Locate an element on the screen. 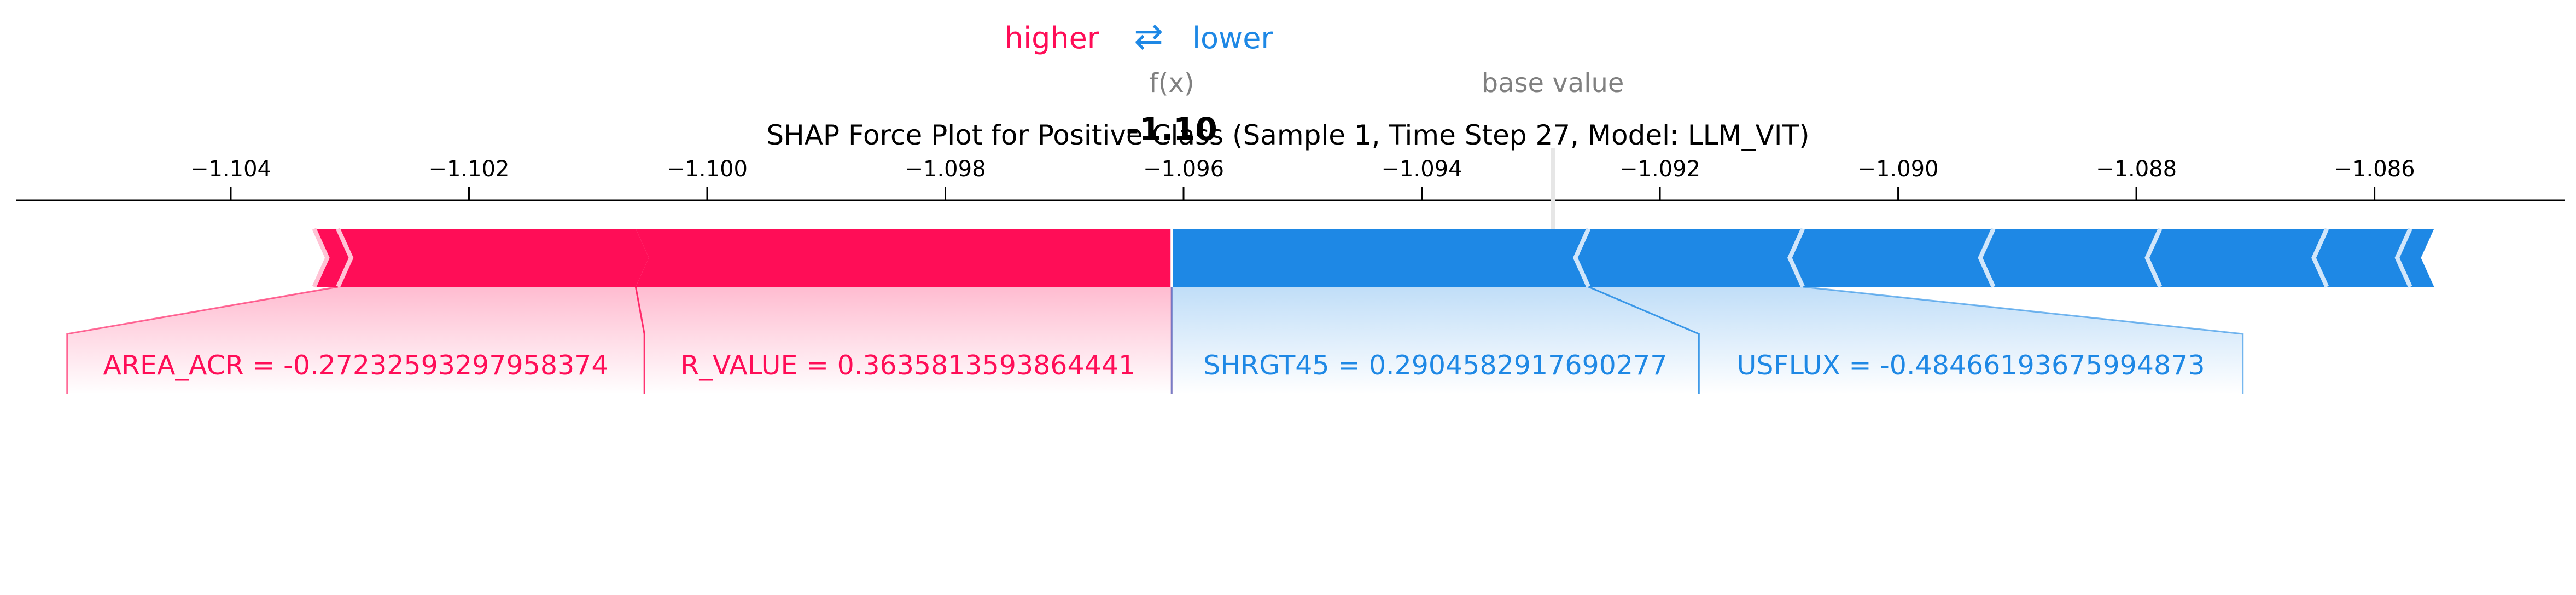 This screenshot has height=595, width=2576. x-tick-label: −1.094 is located at coordinates (1422, 169).